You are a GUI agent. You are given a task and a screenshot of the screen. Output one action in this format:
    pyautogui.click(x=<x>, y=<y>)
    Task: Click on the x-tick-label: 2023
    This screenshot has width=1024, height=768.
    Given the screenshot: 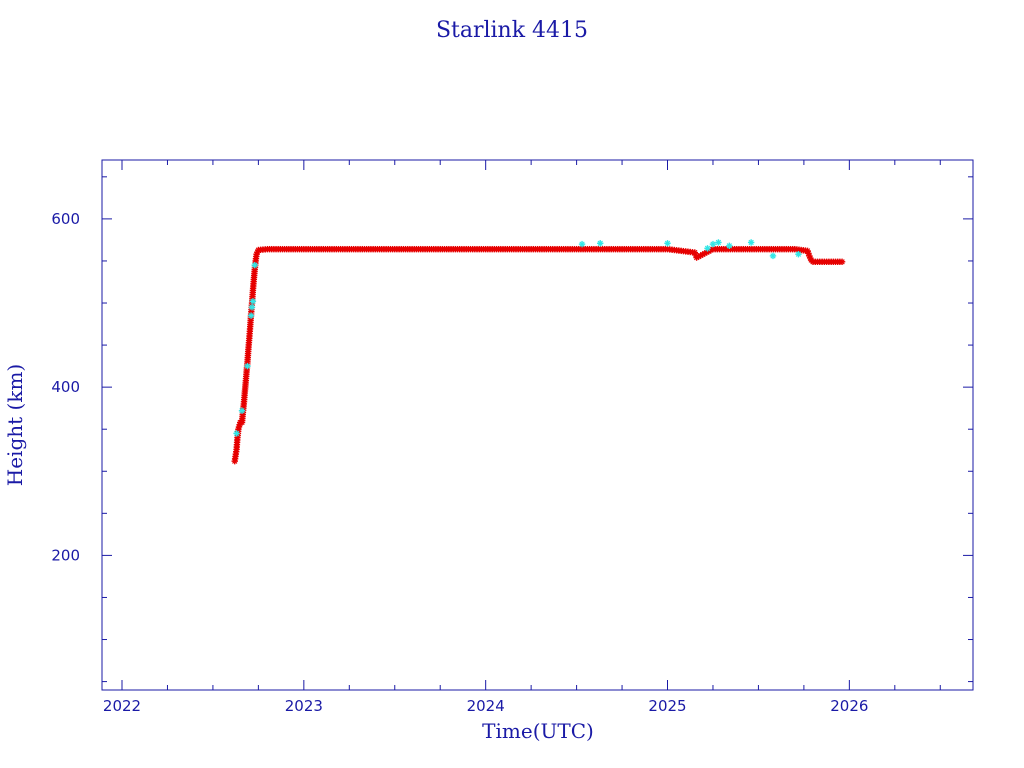 What is the action you would take?
    pyautogui.click(x=304, y=706)
    